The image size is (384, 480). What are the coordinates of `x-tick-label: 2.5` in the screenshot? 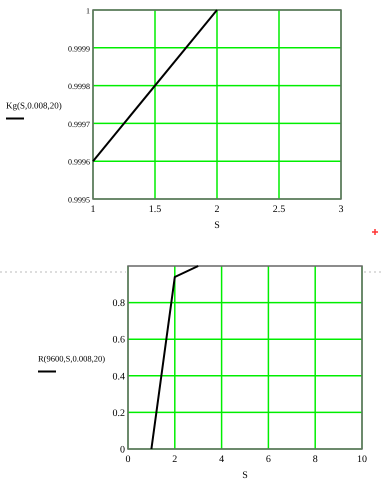 It's located at (279, 209).